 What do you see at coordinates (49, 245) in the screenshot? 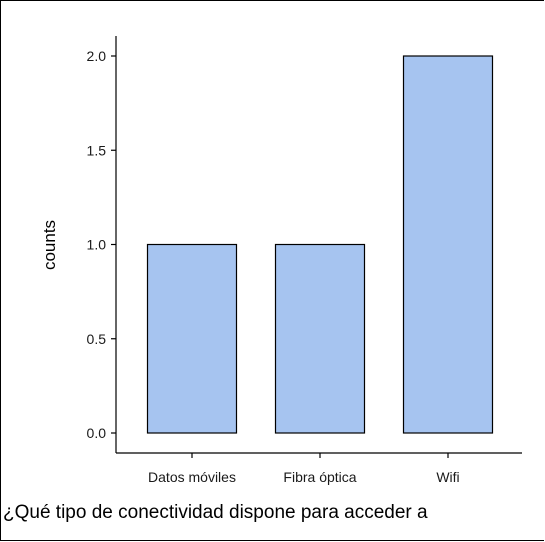
I see `y-axis-title: counts` at bounding box center [49, 245].